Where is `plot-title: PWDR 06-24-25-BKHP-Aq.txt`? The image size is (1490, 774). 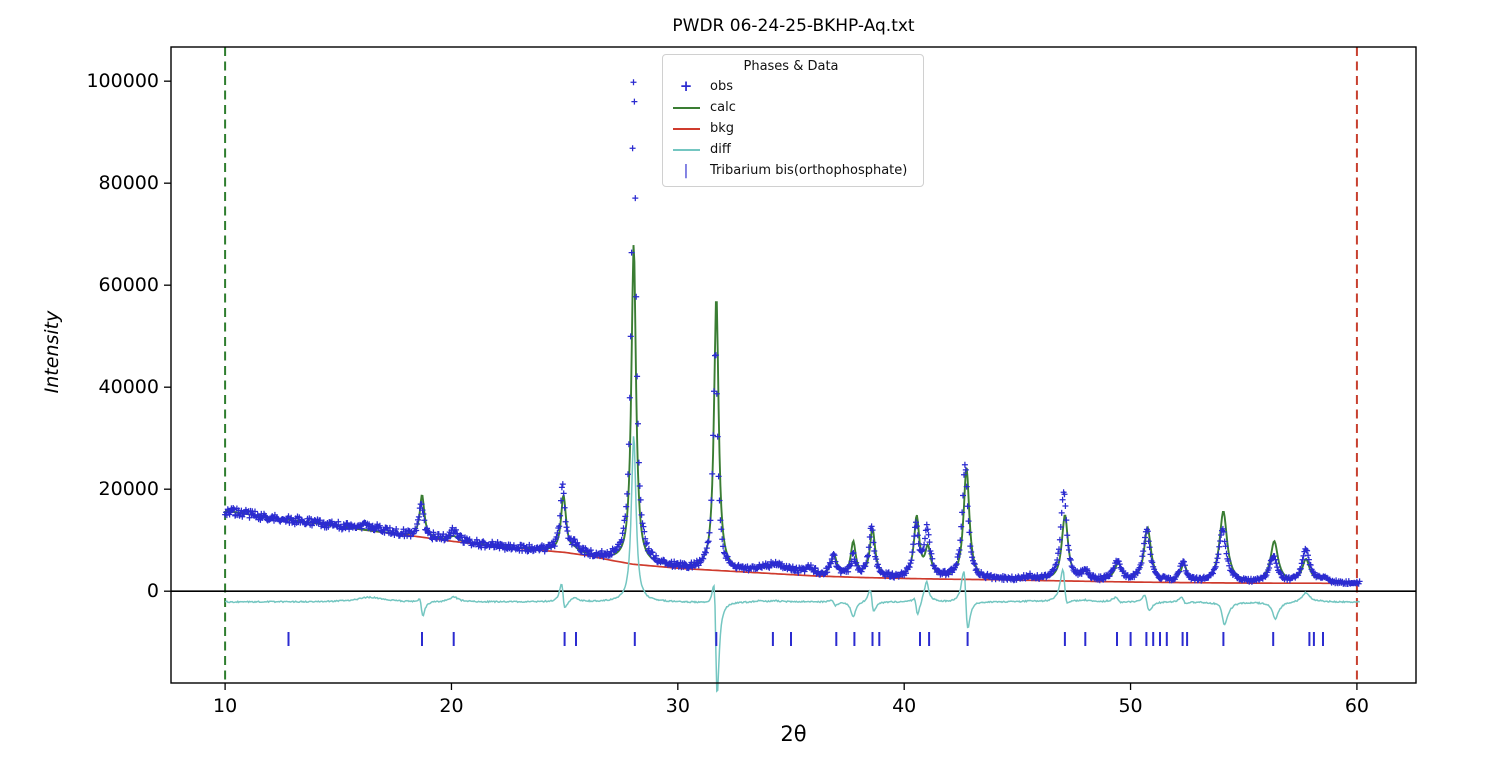
plot-title: PWDR 06-24-25-BKHP-Aq.txt is located at coordinates (793, 26).